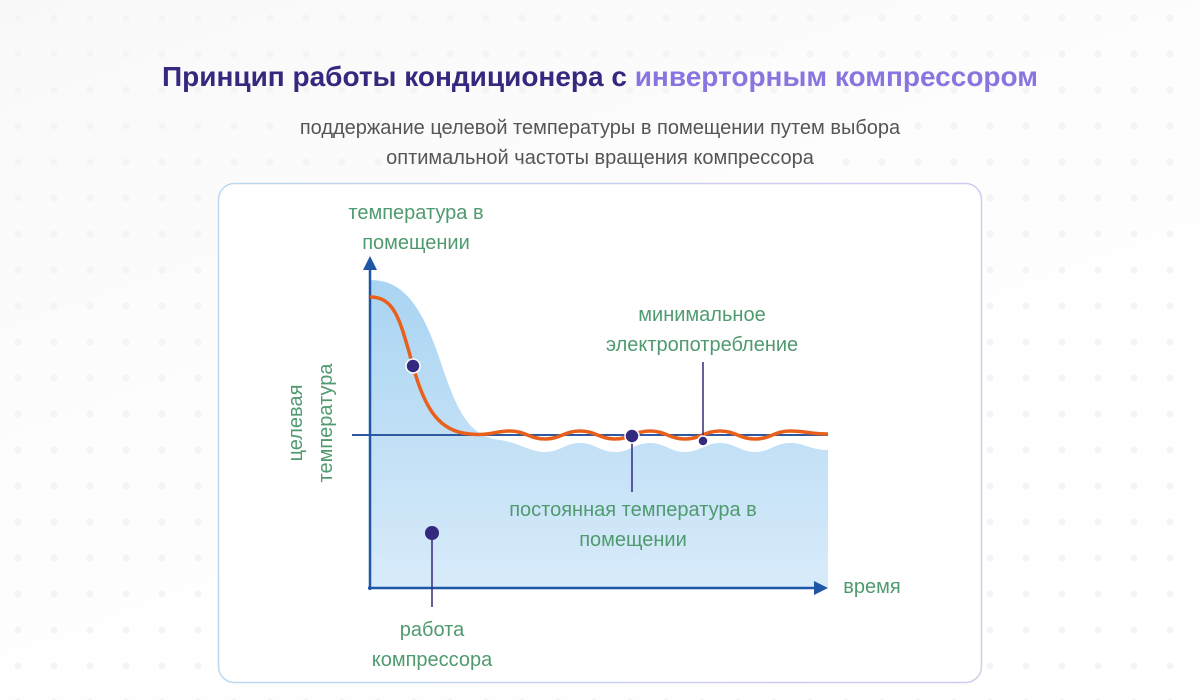 This screenshot has width=1200, height=700. I want to click on label: температура, so click(326, 423).